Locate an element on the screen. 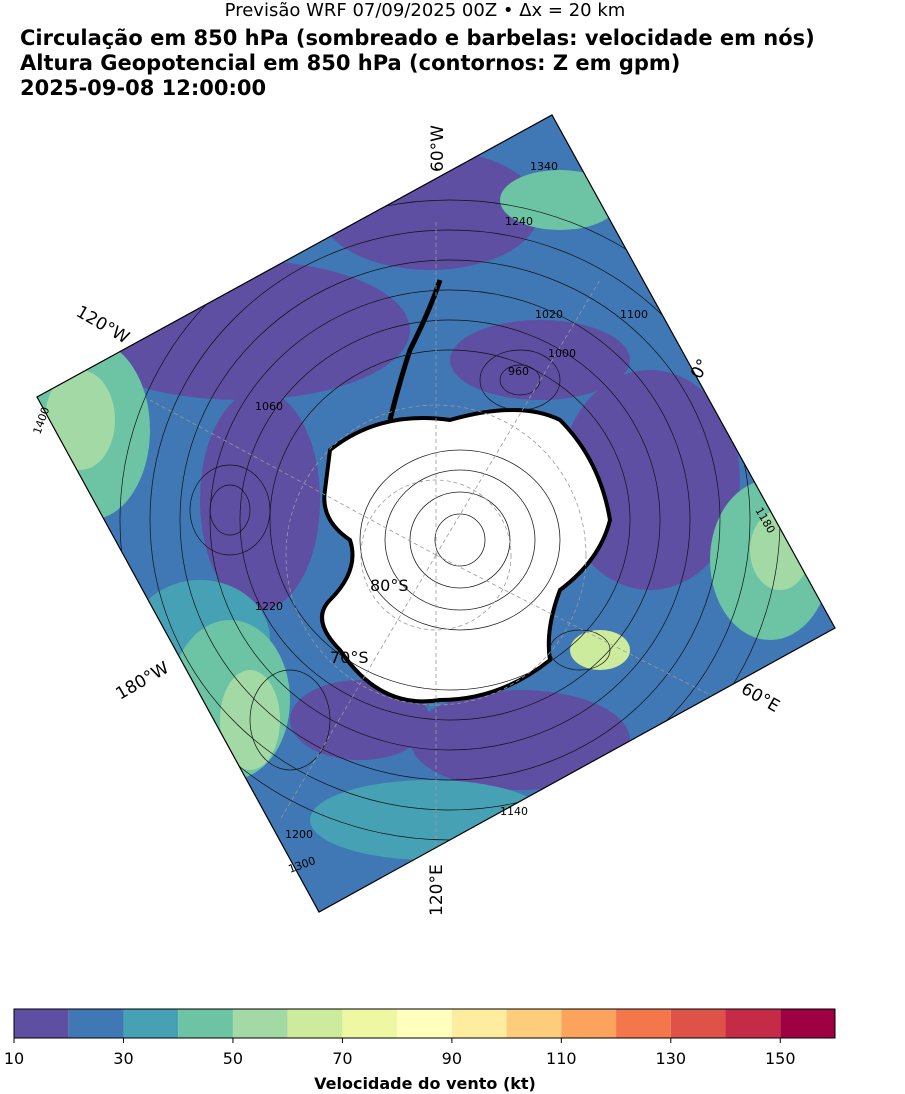 This screenshot has width=905, height=1094. lon-label-120e: 120°E is located at coordinates (437, 890).